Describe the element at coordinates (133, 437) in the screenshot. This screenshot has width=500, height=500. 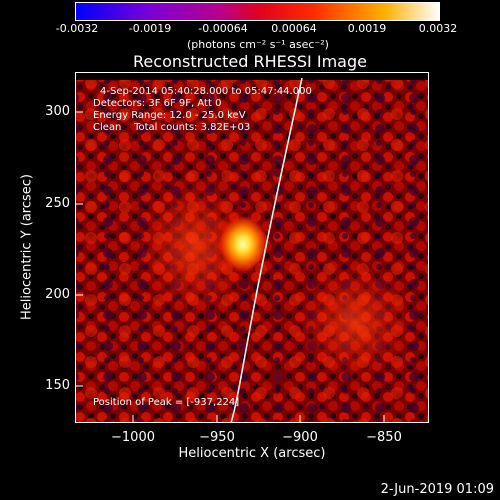
I see `x-tick-label: −1000` at that location.